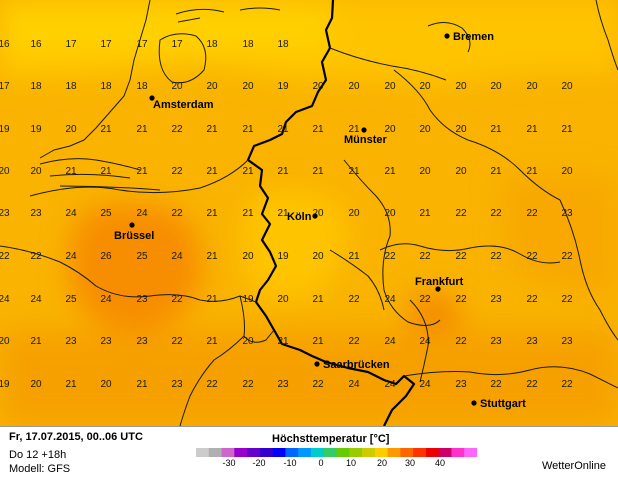  Describe the element at coordinates (588, 270) in the screenshot. I see `state-border-east` at that location.